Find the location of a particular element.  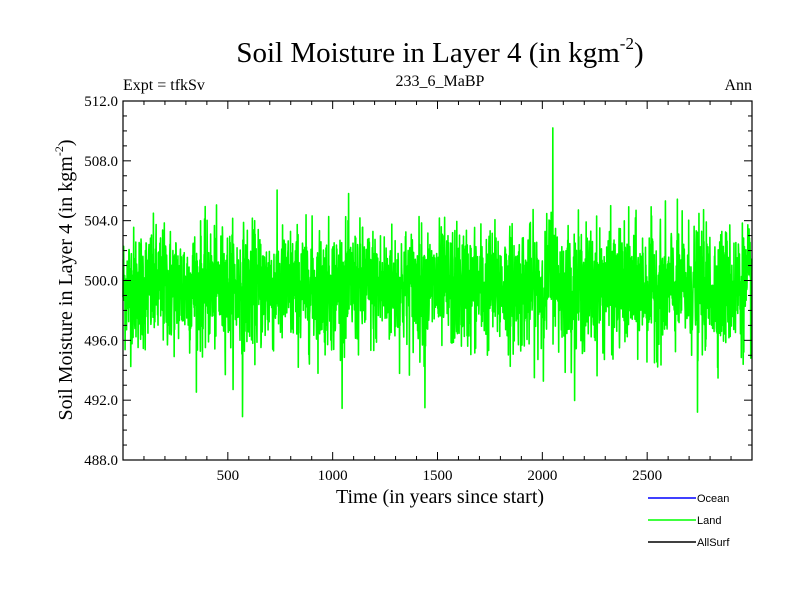

y-axis-label: Soil Moisture in Layer 4 (in kgm-2) is located at coordinates (64, 279).